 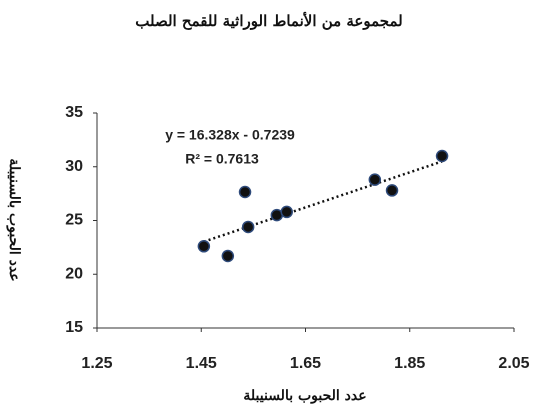 I want to click on y-tick-label: 35, so click(x=74, y=112).